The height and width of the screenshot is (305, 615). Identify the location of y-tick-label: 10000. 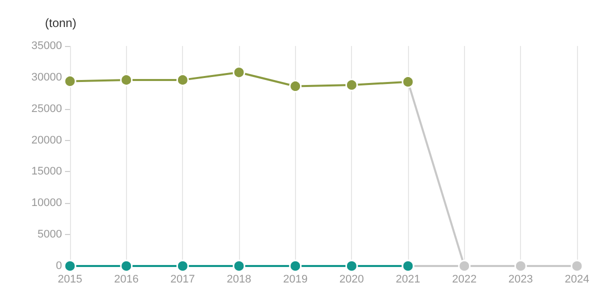
(46, 203).